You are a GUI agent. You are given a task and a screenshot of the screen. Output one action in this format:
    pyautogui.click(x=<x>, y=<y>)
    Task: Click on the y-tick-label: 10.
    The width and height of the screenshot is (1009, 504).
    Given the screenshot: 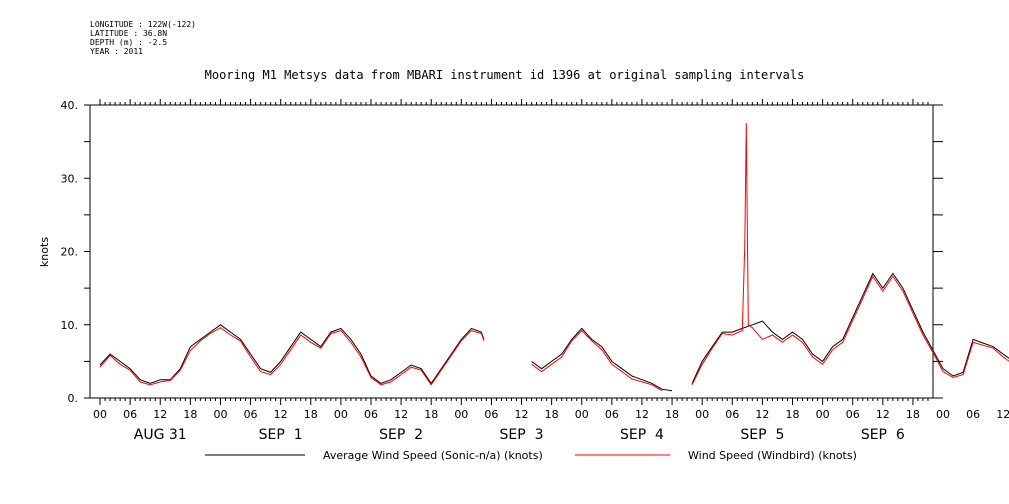 What is the action you would take?
    pyautogui.click(x=70, y=325)
    